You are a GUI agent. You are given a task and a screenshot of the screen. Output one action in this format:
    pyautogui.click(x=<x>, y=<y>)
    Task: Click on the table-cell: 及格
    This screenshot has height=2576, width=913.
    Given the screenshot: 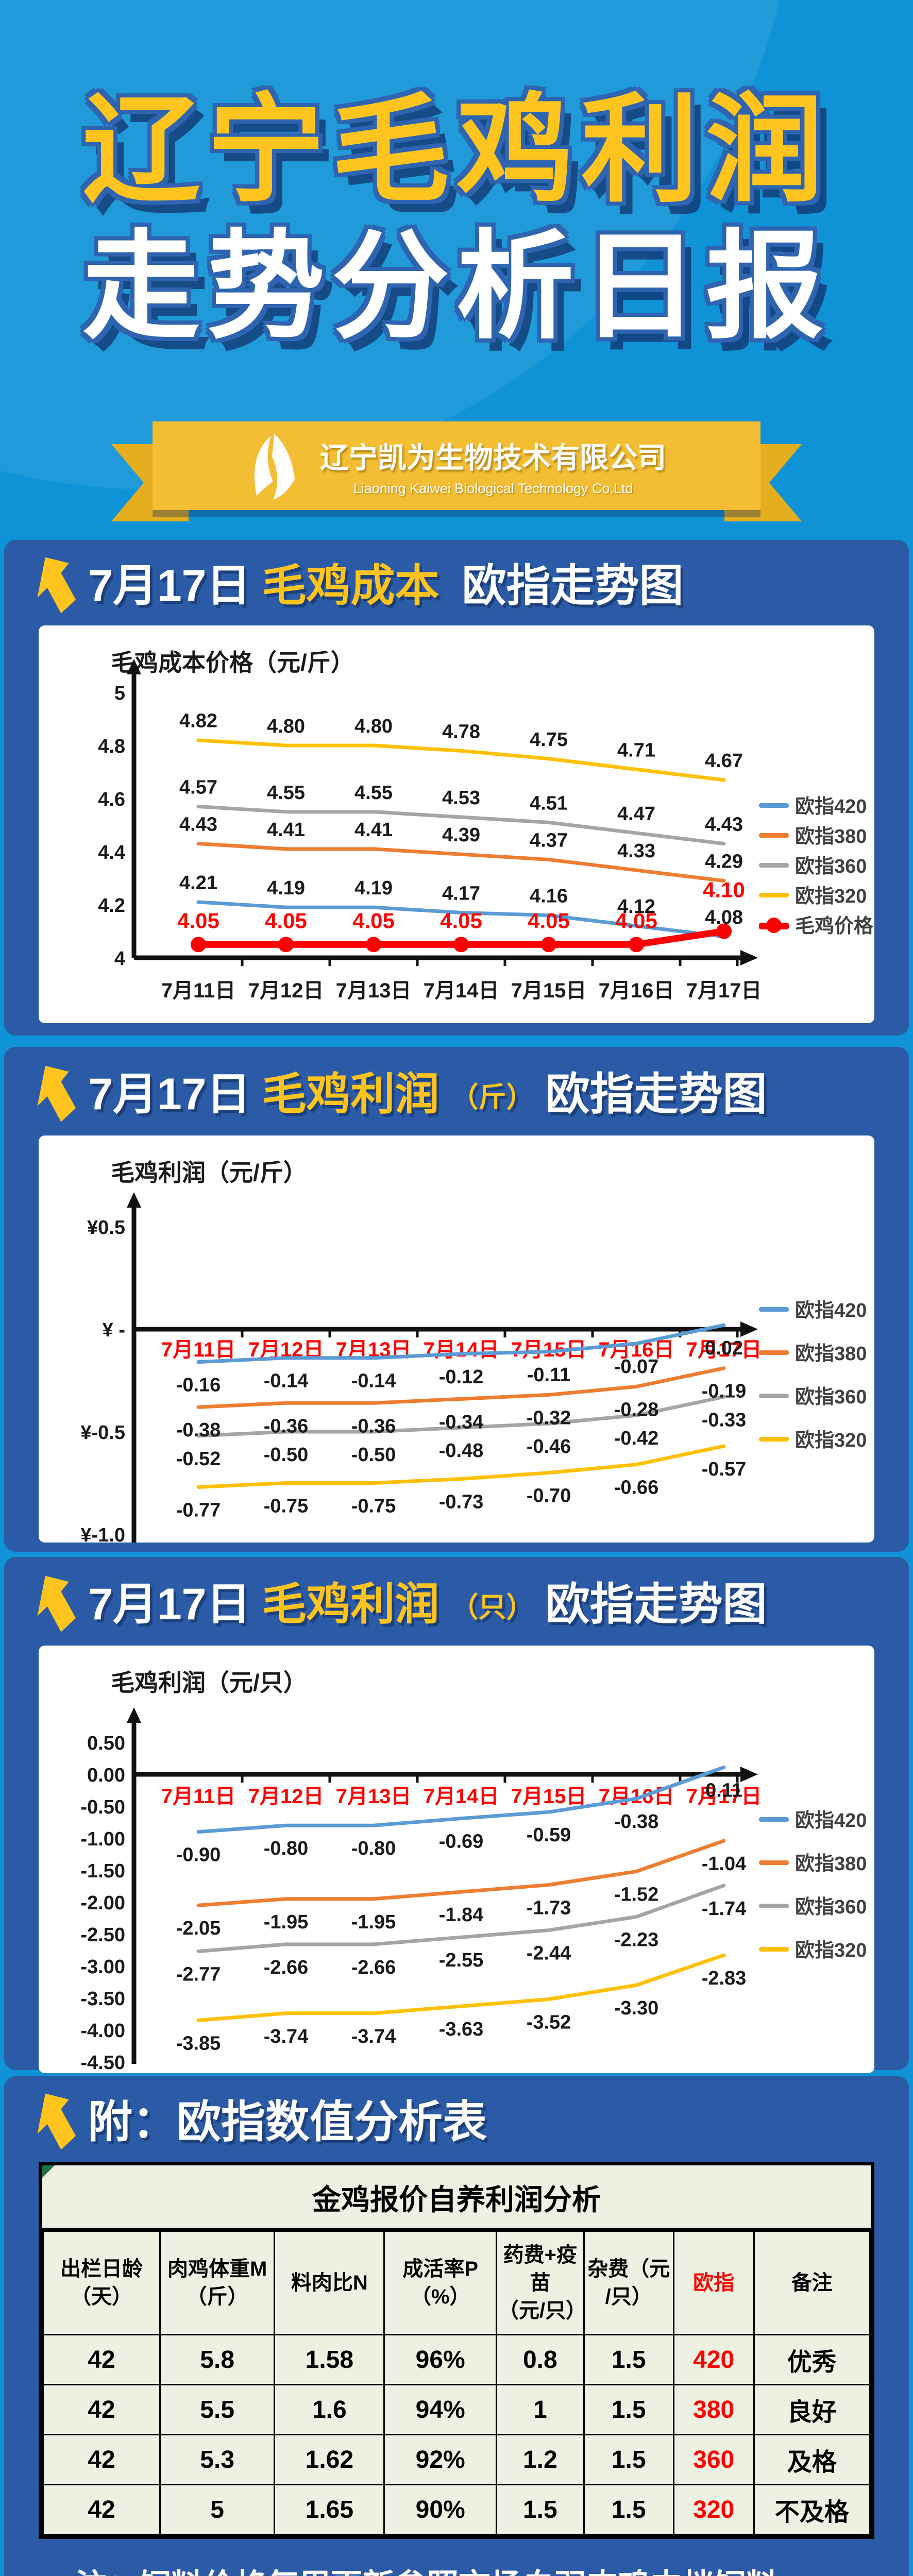 What is the action you would take?
    pyautogui.click(x=812, y=2459)
    